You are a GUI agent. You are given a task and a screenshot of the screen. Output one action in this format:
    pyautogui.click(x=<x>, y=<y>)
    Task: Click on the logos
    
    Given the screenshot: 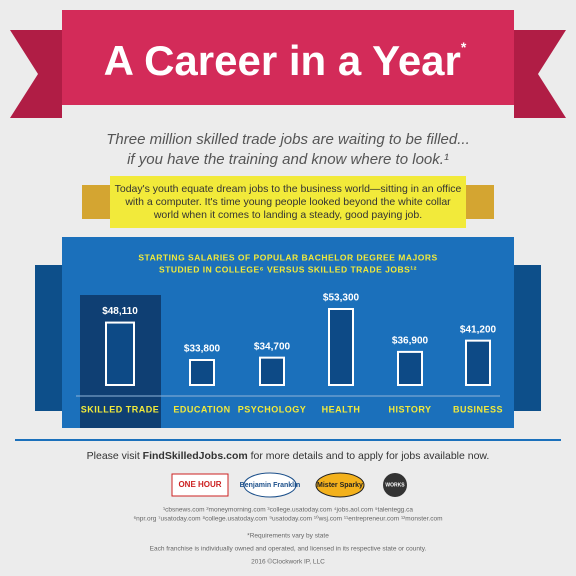 What is the action you would take?
    pyautogui.click(x=289, y=485)
    